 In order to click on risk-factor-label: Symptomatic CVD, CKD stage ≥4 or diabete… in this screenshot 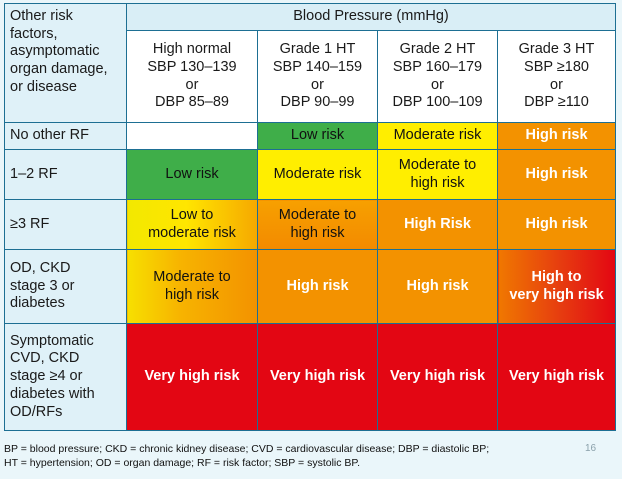, I will do `click(65, 377)`.